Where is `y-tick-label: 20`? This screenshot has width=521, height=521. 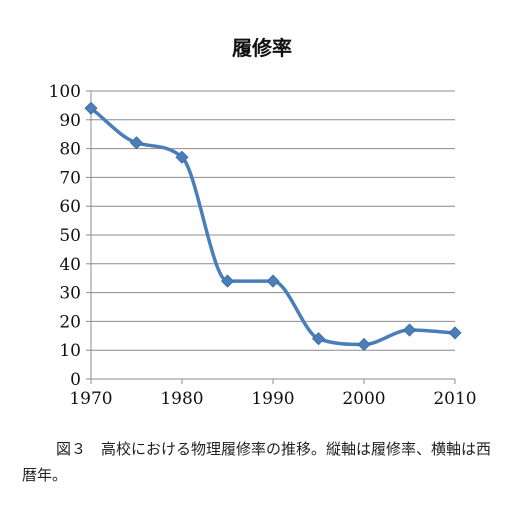
y-tick-label: 20 is located at coordinates (70, 322).